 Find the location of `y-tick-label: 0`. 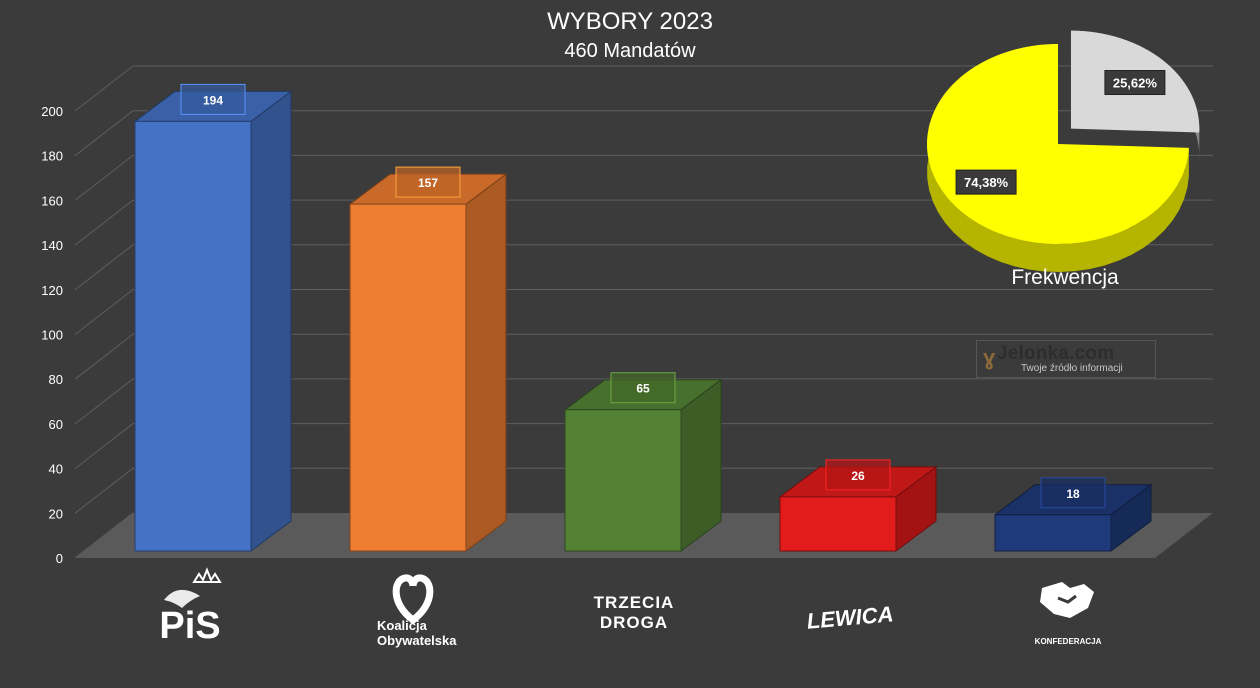

y-tick-label: 0 is located at coordinates (59, 558).